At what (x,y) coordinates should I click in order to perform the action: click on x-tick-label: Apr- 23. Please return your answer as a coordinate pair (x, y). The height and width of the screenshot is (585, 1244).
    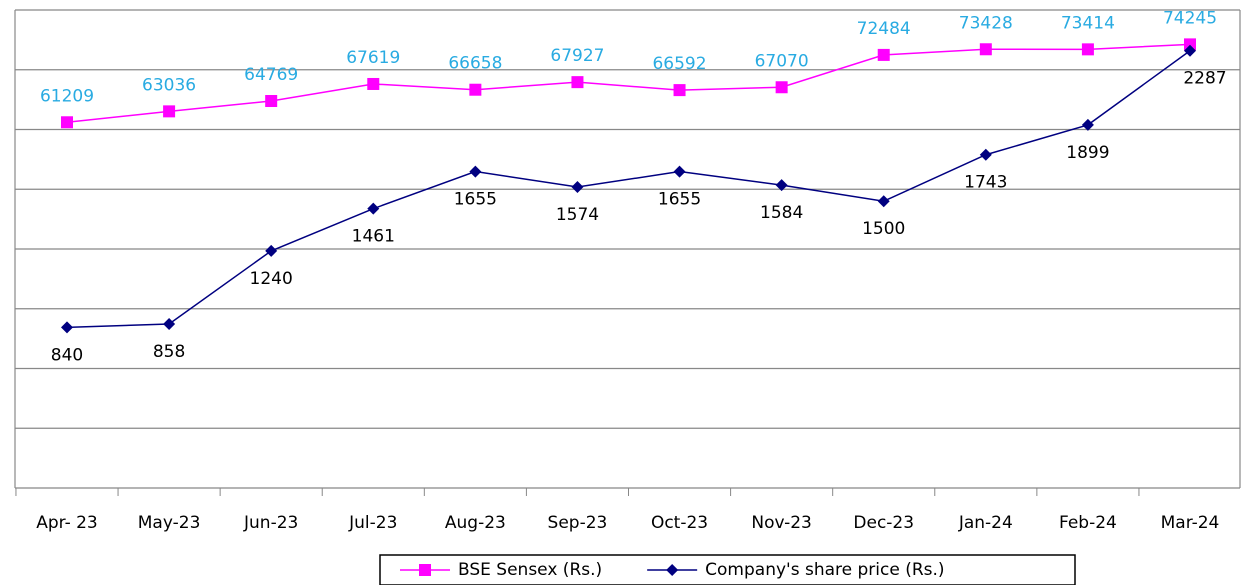
    Looking at the image, I should click on (67, 523).